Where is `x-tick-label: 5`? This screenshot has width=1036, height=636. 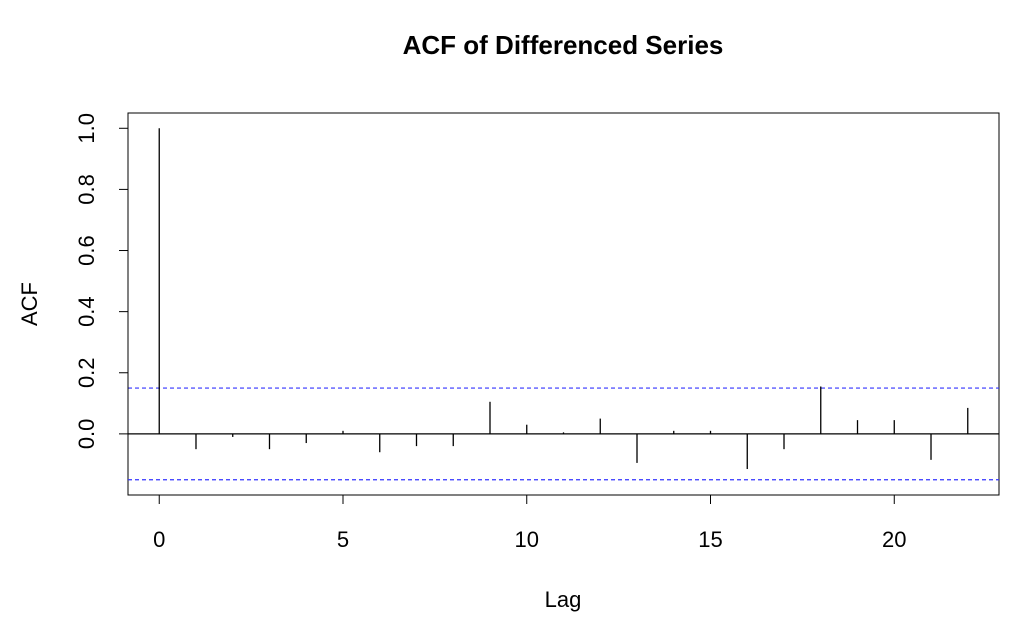 x-tick-label: 5 is located at coordinates (343, 539).